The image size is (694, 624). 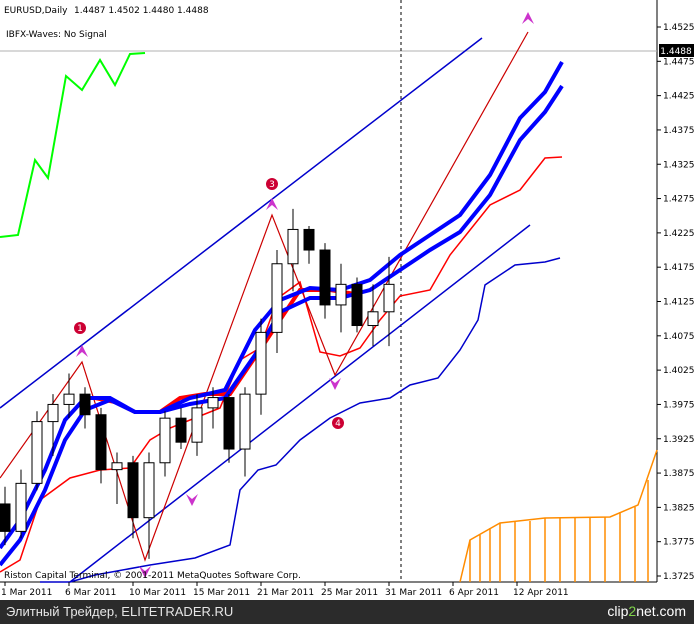 I want to click on price-tick-label: 1.4025, so click(x=678, y=371).